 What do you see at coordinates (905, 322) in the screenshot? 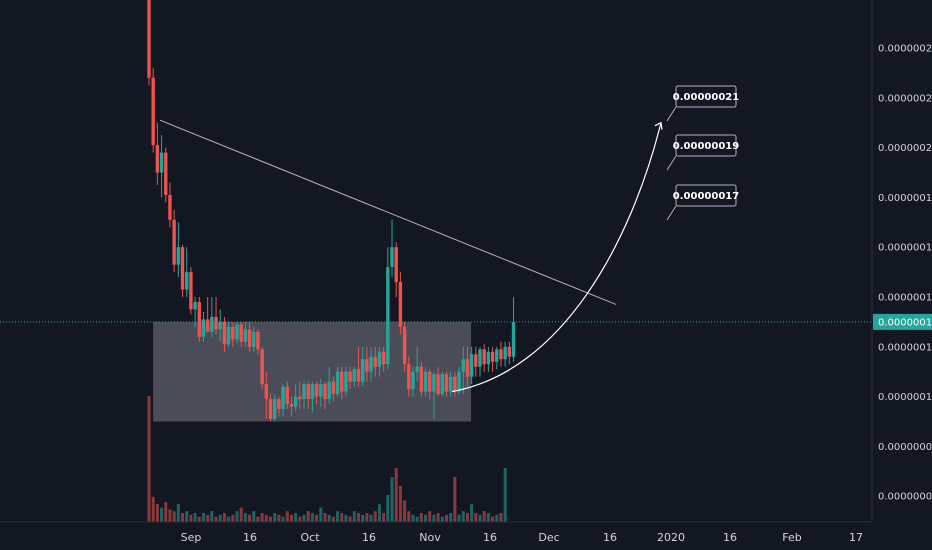
I see `last-price-label: 0.00000013` at bounding box center [905, 322].